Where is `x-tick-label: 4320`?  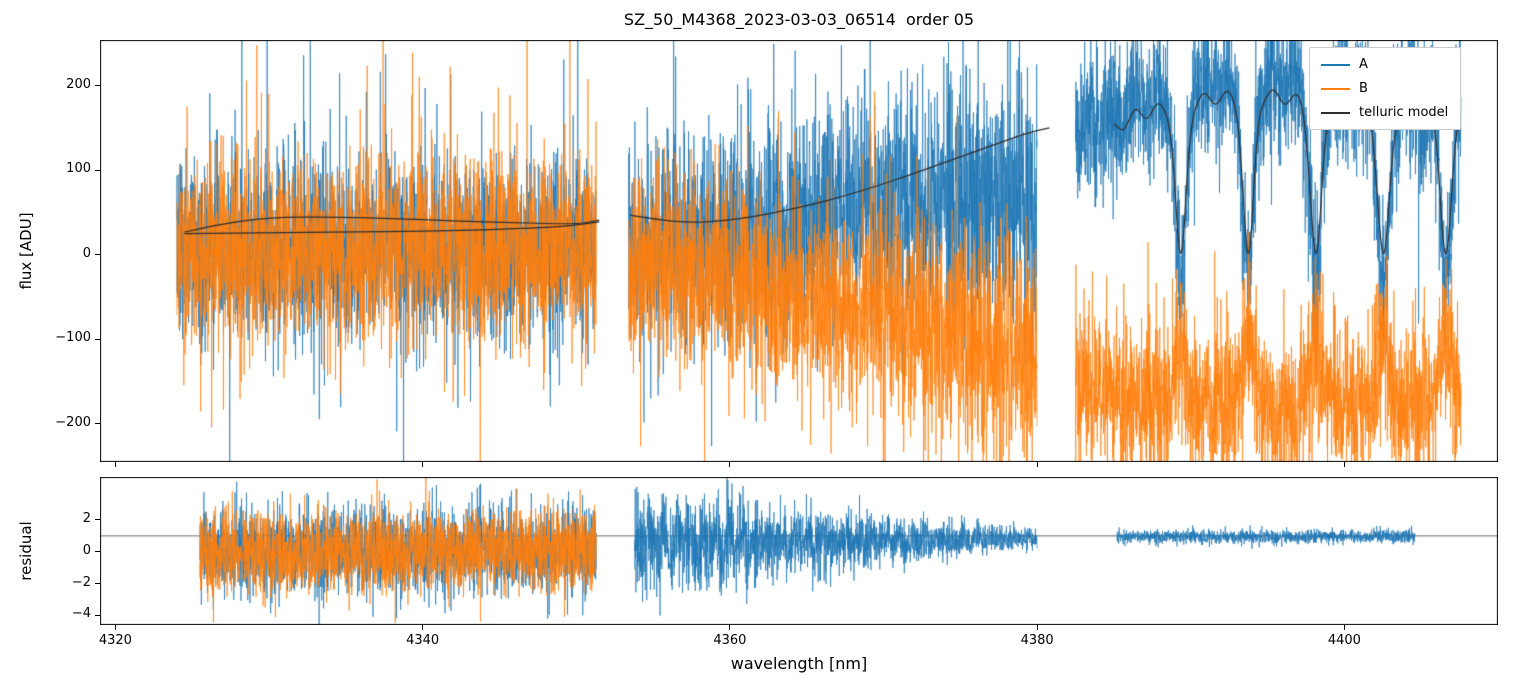 x-tick-label: 4320 is located at coordinates (115, 640).